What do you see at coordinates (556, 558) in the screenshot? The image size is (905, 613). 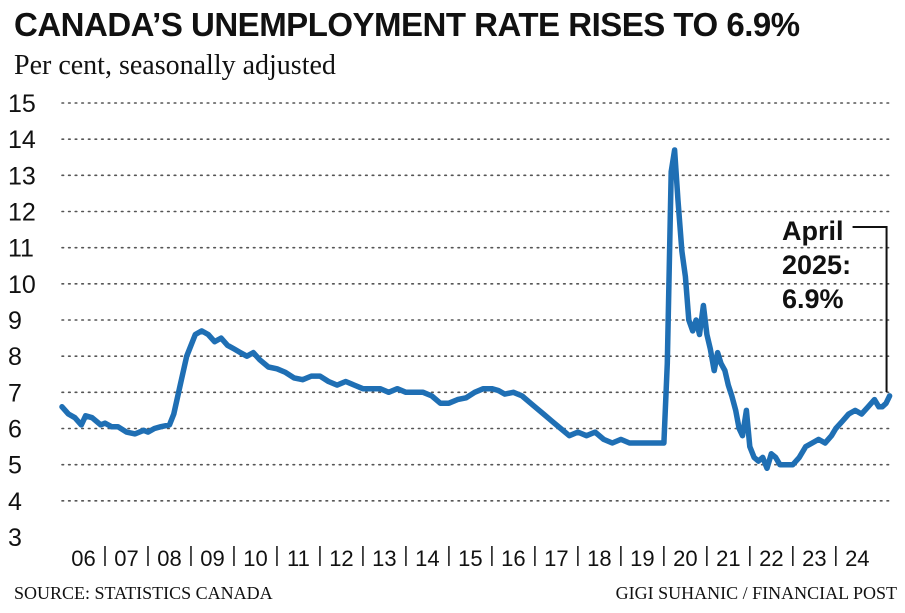 I see `x-tick-label: 17` at bounding box center [556, 558].